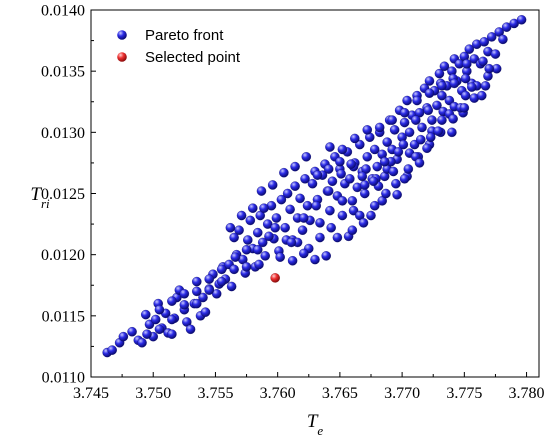  Describe the element at coordinates (184, 35) in the screenshot. I see `legend-label-pareto-front: Pareto front` at that location.